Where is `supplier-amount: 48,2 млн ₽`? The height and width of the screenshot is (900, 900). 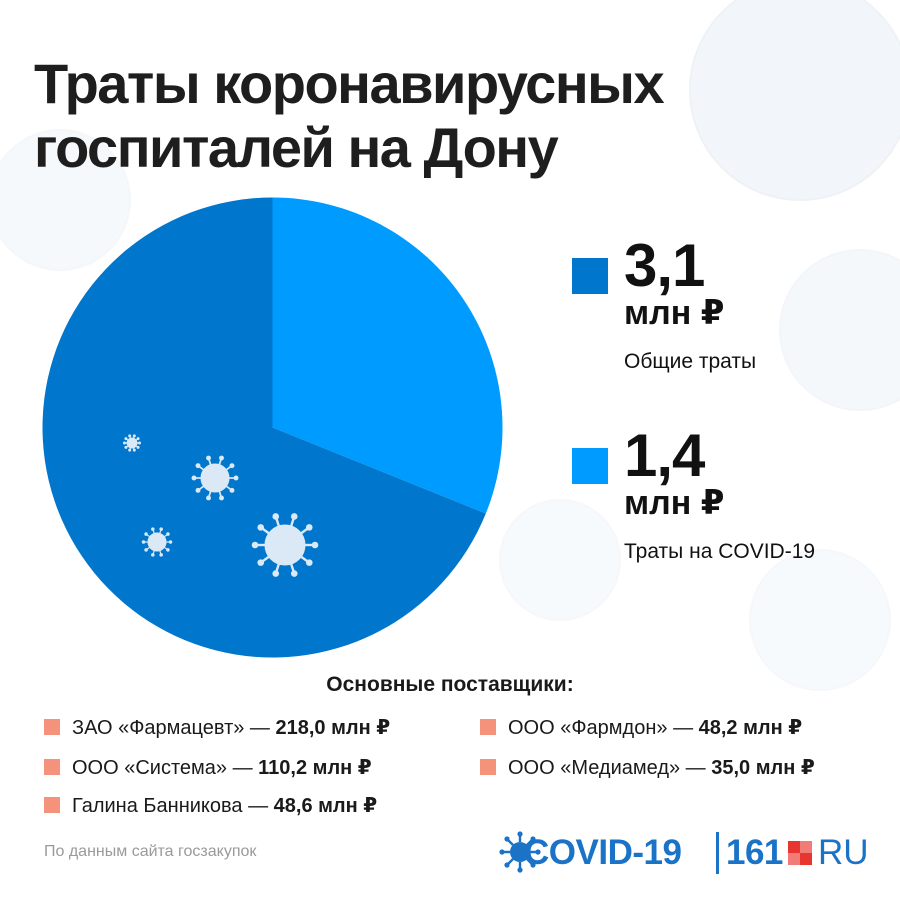 supplier-amount: 48,2 млн ₽ is located at coordinates (750, 728).